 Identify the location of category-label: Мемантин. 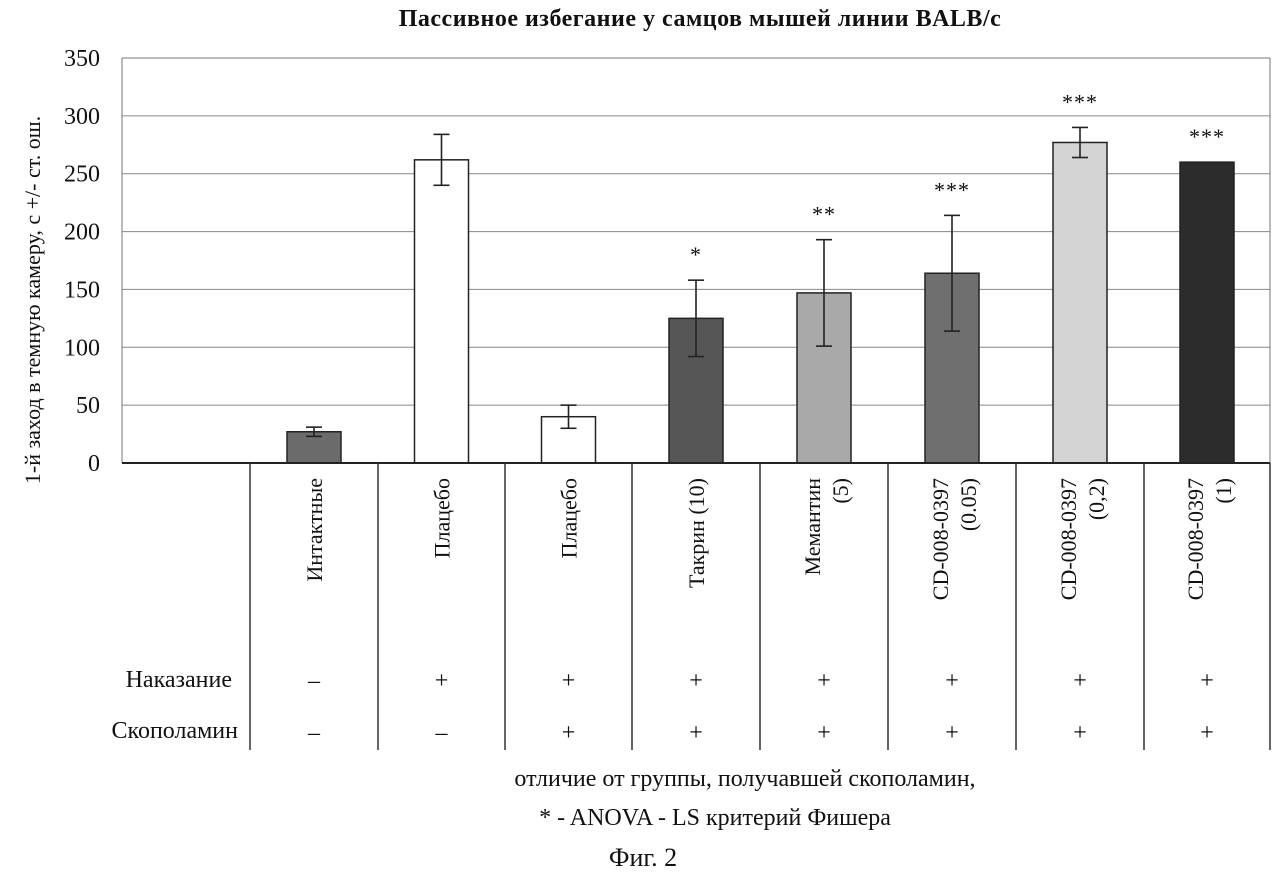
(812, 527).